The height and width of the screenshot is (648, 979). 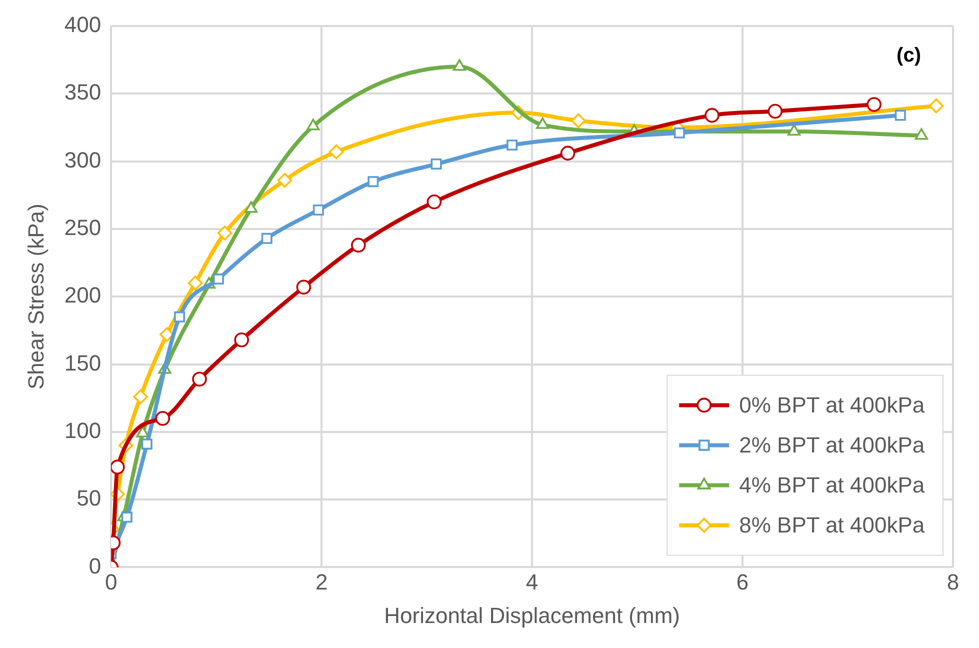 I want to click on annotation: (c), so click(x=908, y=55).